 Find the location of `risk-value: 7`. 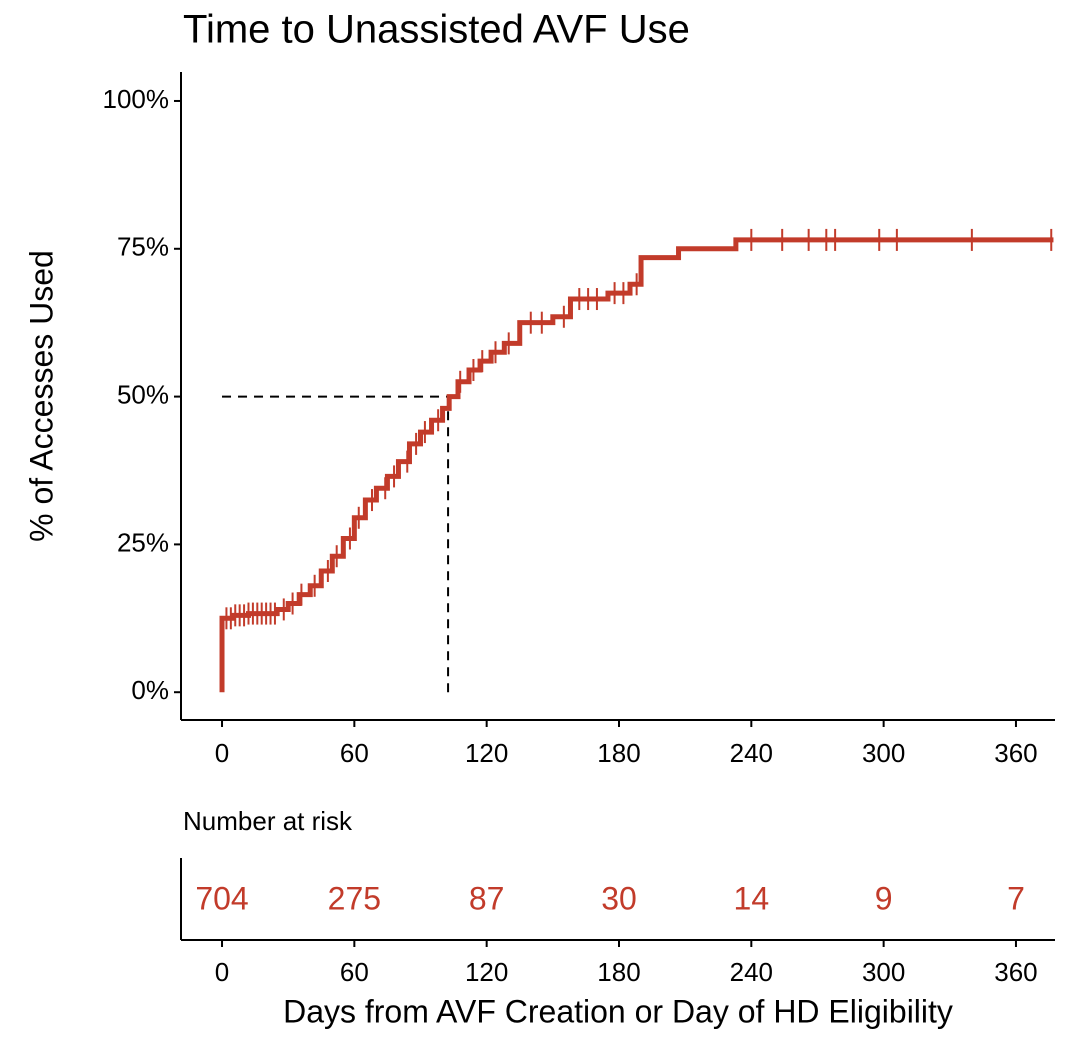

risk-value: 7 is located at coordinates (1016, 898).